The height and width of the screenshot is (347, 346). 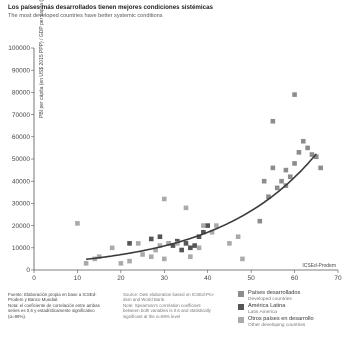 What do you see at coordinates (17, 316) in the screenshot?
I see `source-line: (α=99%).` at bounding box center [17, 316].